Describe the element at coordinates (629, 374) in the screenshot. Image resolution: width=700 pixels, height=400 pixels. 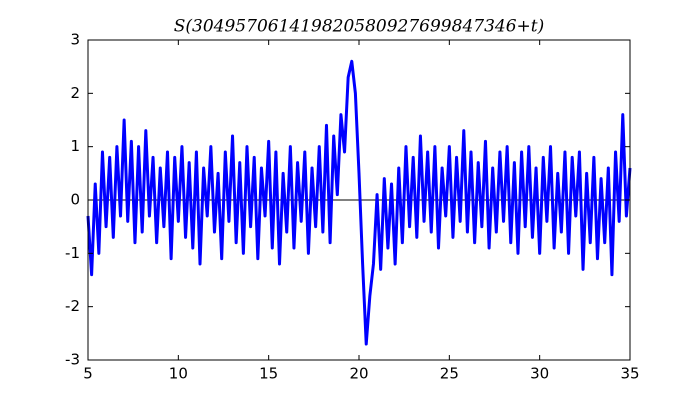
I see `x-tick-label: 35` at that location.